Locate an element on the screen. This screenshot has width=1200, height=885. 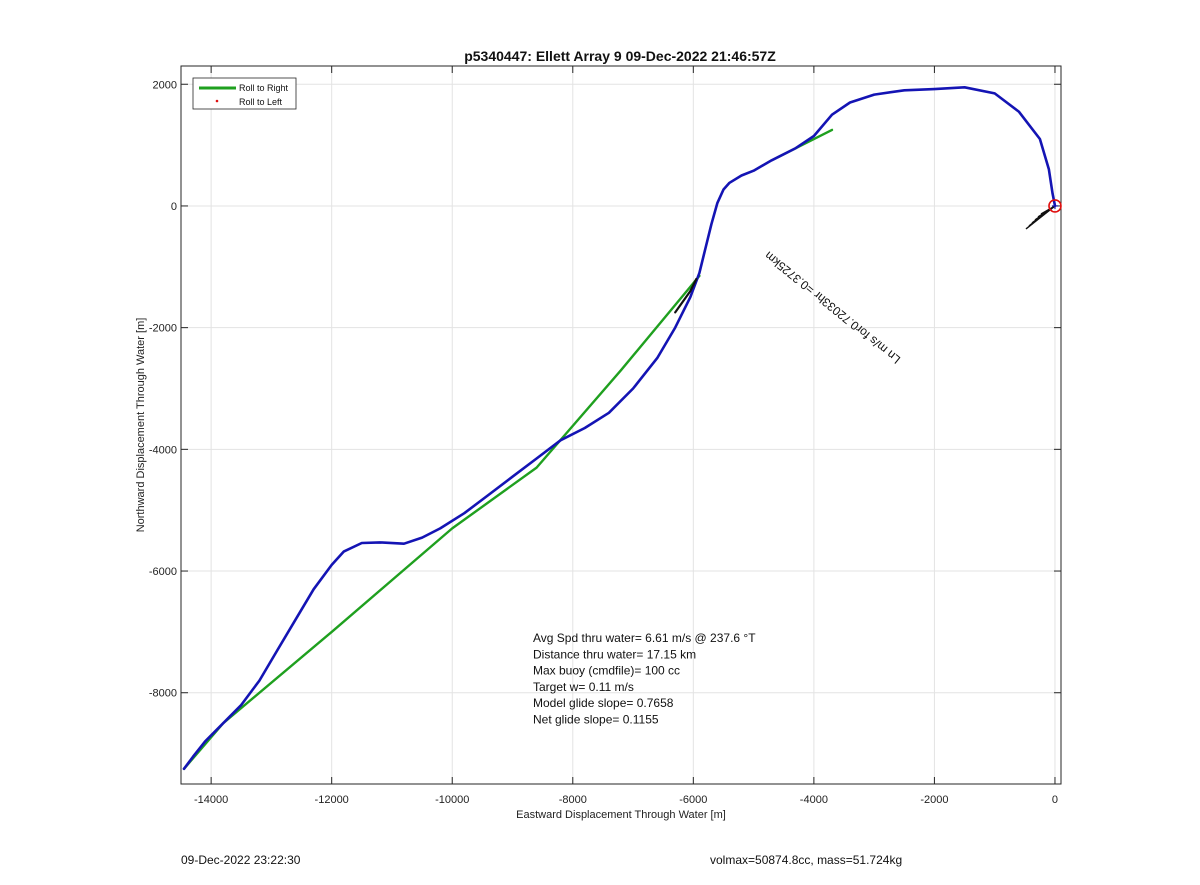
start-marker is located at coordinates (1043, 214).